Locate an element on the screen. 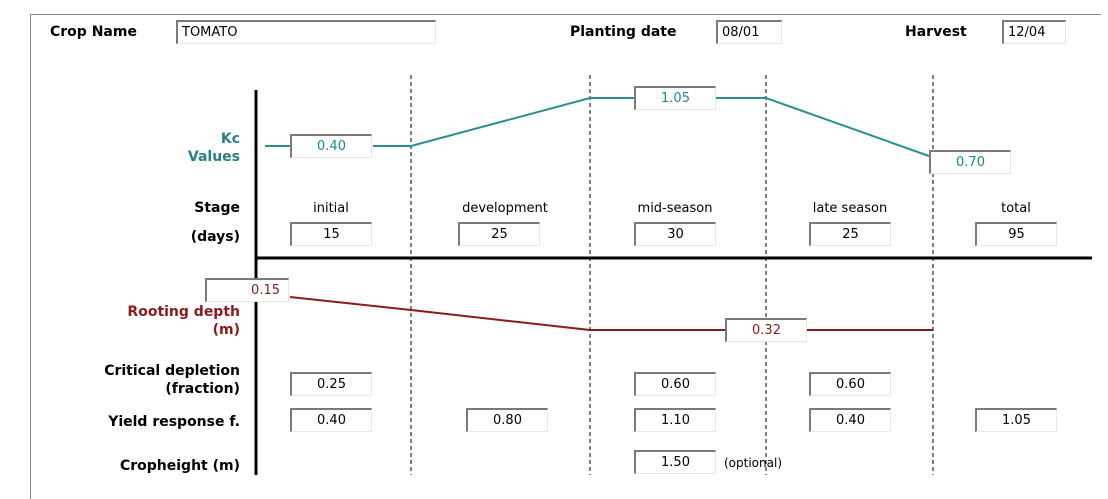 This screenshot has width=1108, height=499. critical-depletion-unit-label: (fraction) is located at coordinates (202, 389).